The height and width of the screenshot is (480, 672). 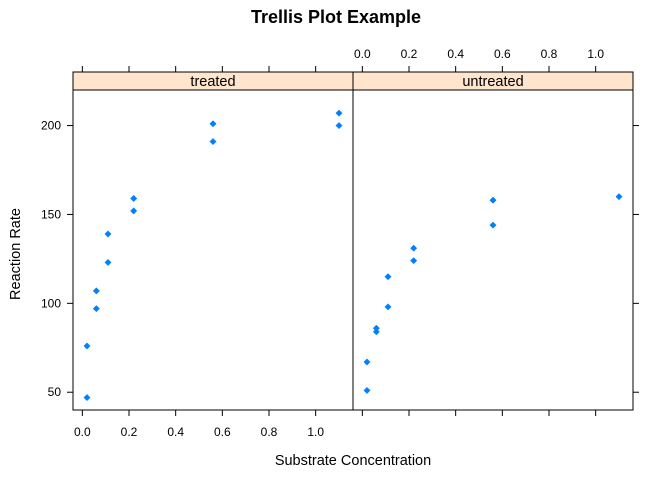 I want to click on y-tick-label: 200, so click(x=51, y=126).